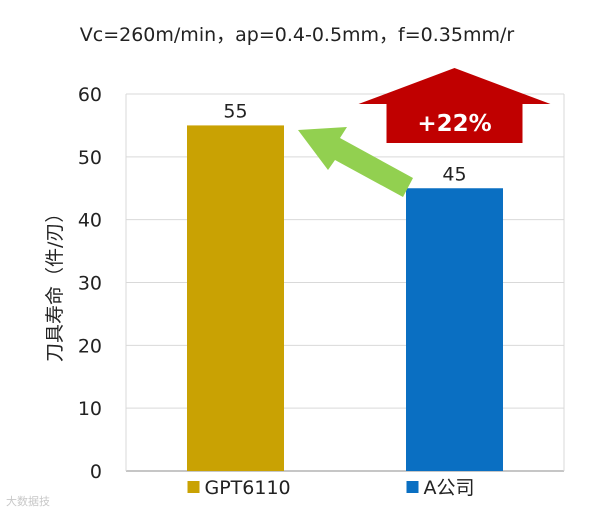  What do you see at coordinates (331, 488) in the screenshot?
I see `legend: GPT6110 A公司` at bounding box center [331, 488].